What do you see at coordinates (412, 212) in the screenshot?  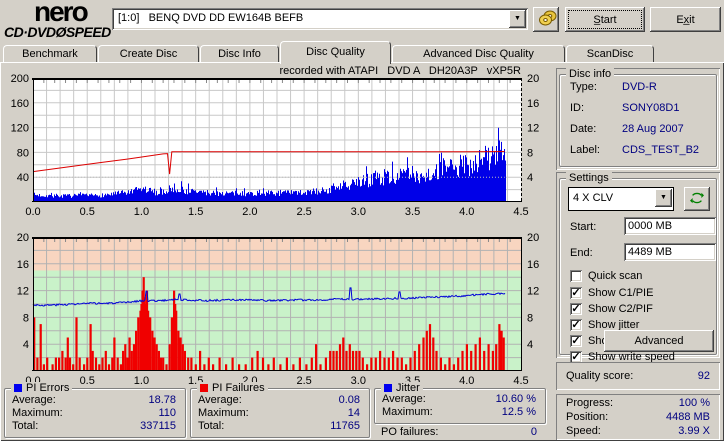 I see `svg-text: 3.5` at bounding box center [412, 212].